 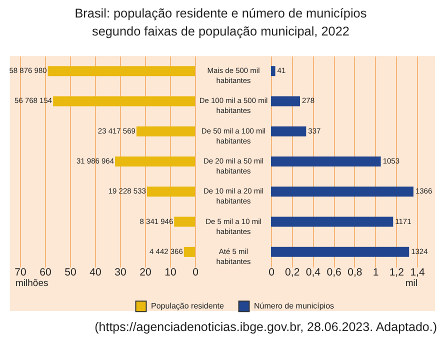 I want to click on x-tick-label: 1, so click(x=375, y=272).